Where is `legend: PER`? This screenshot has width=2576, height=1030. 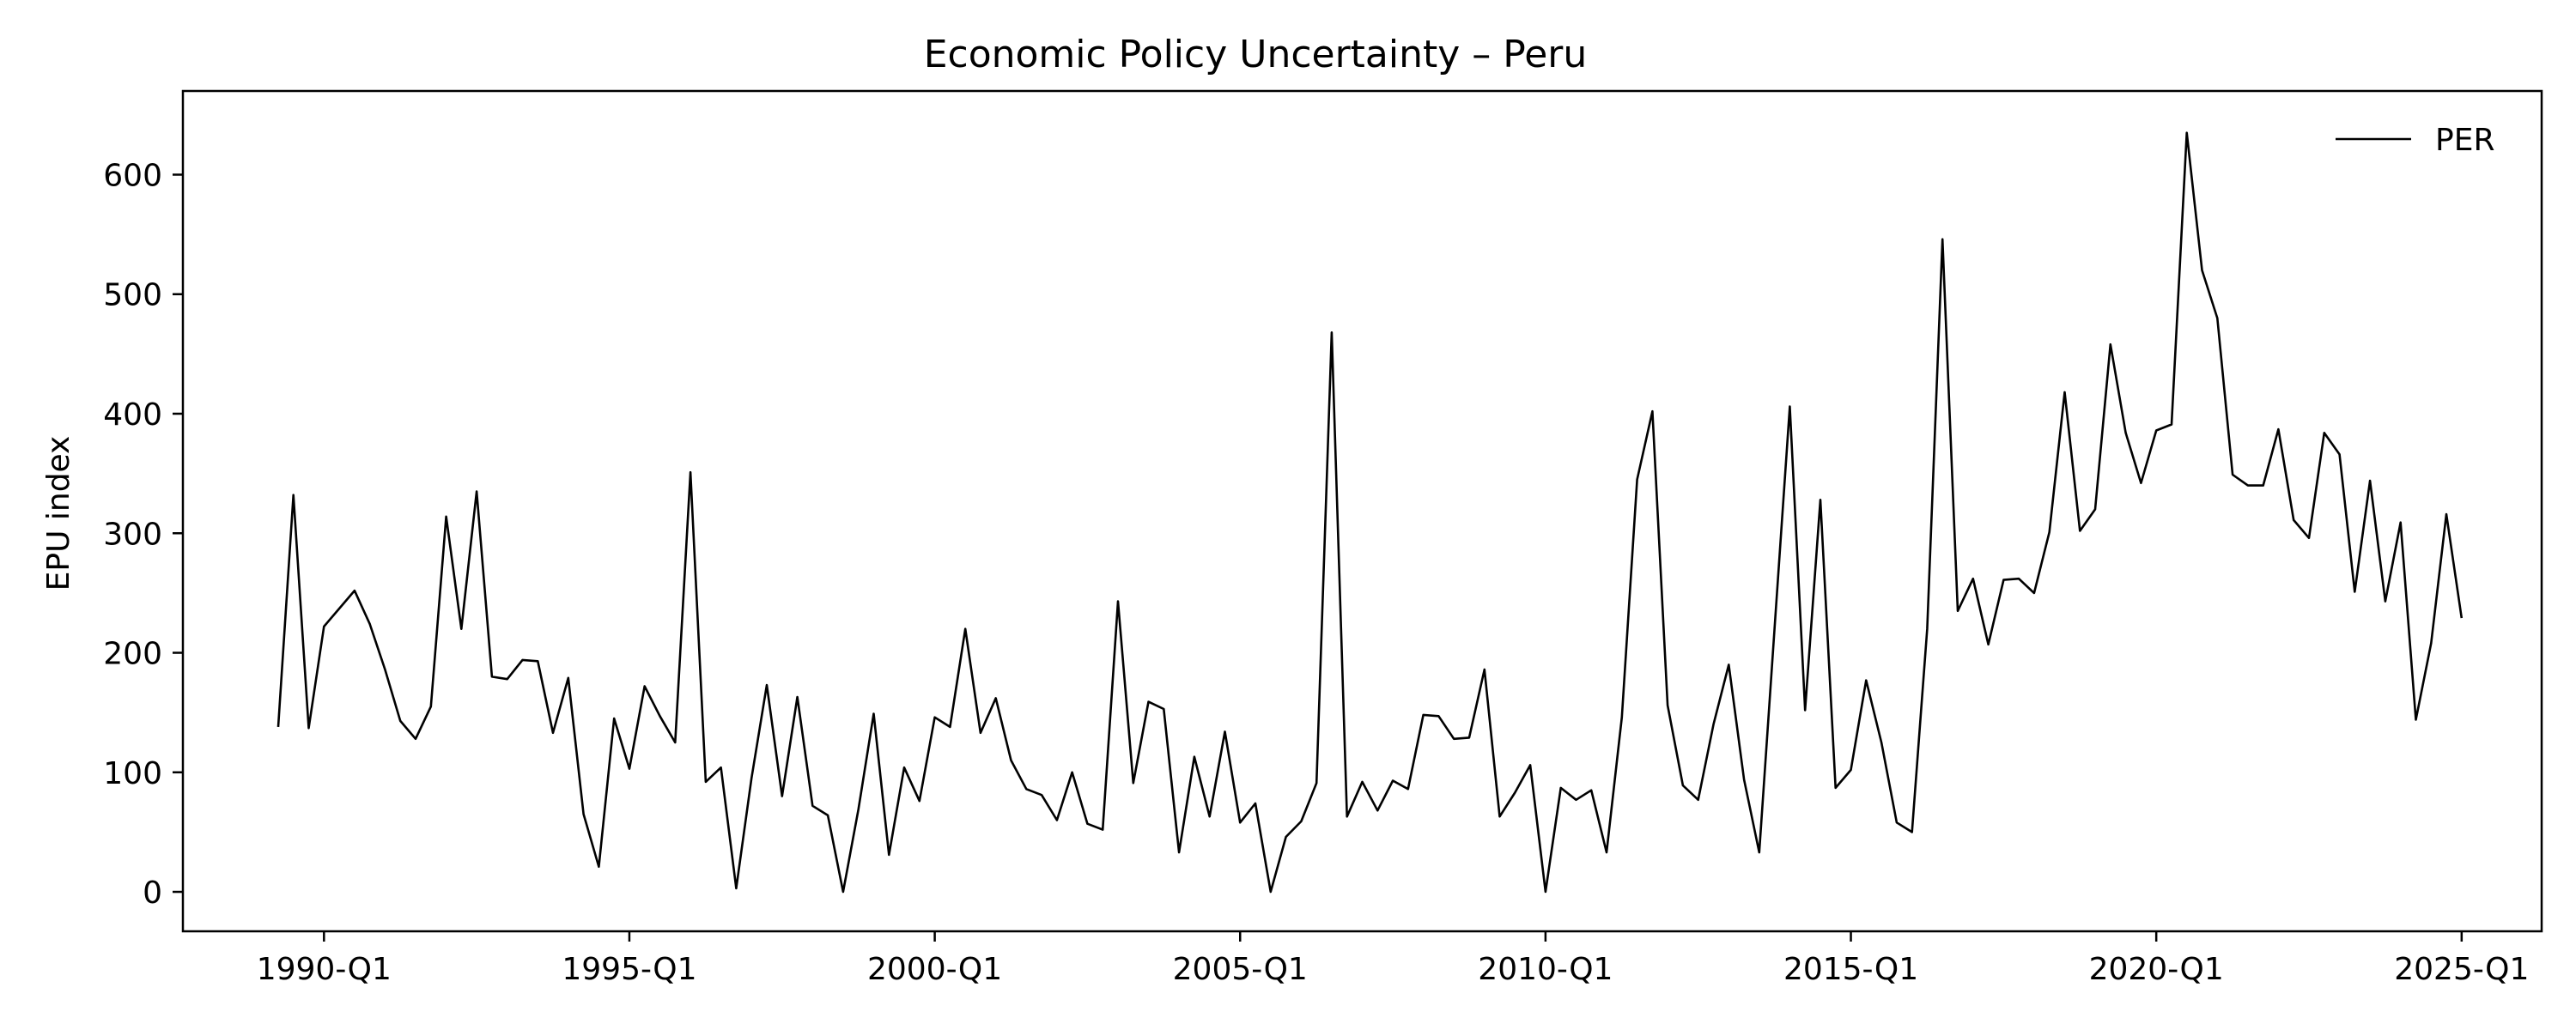 legend: PER is located at coordinates (2415, 140).